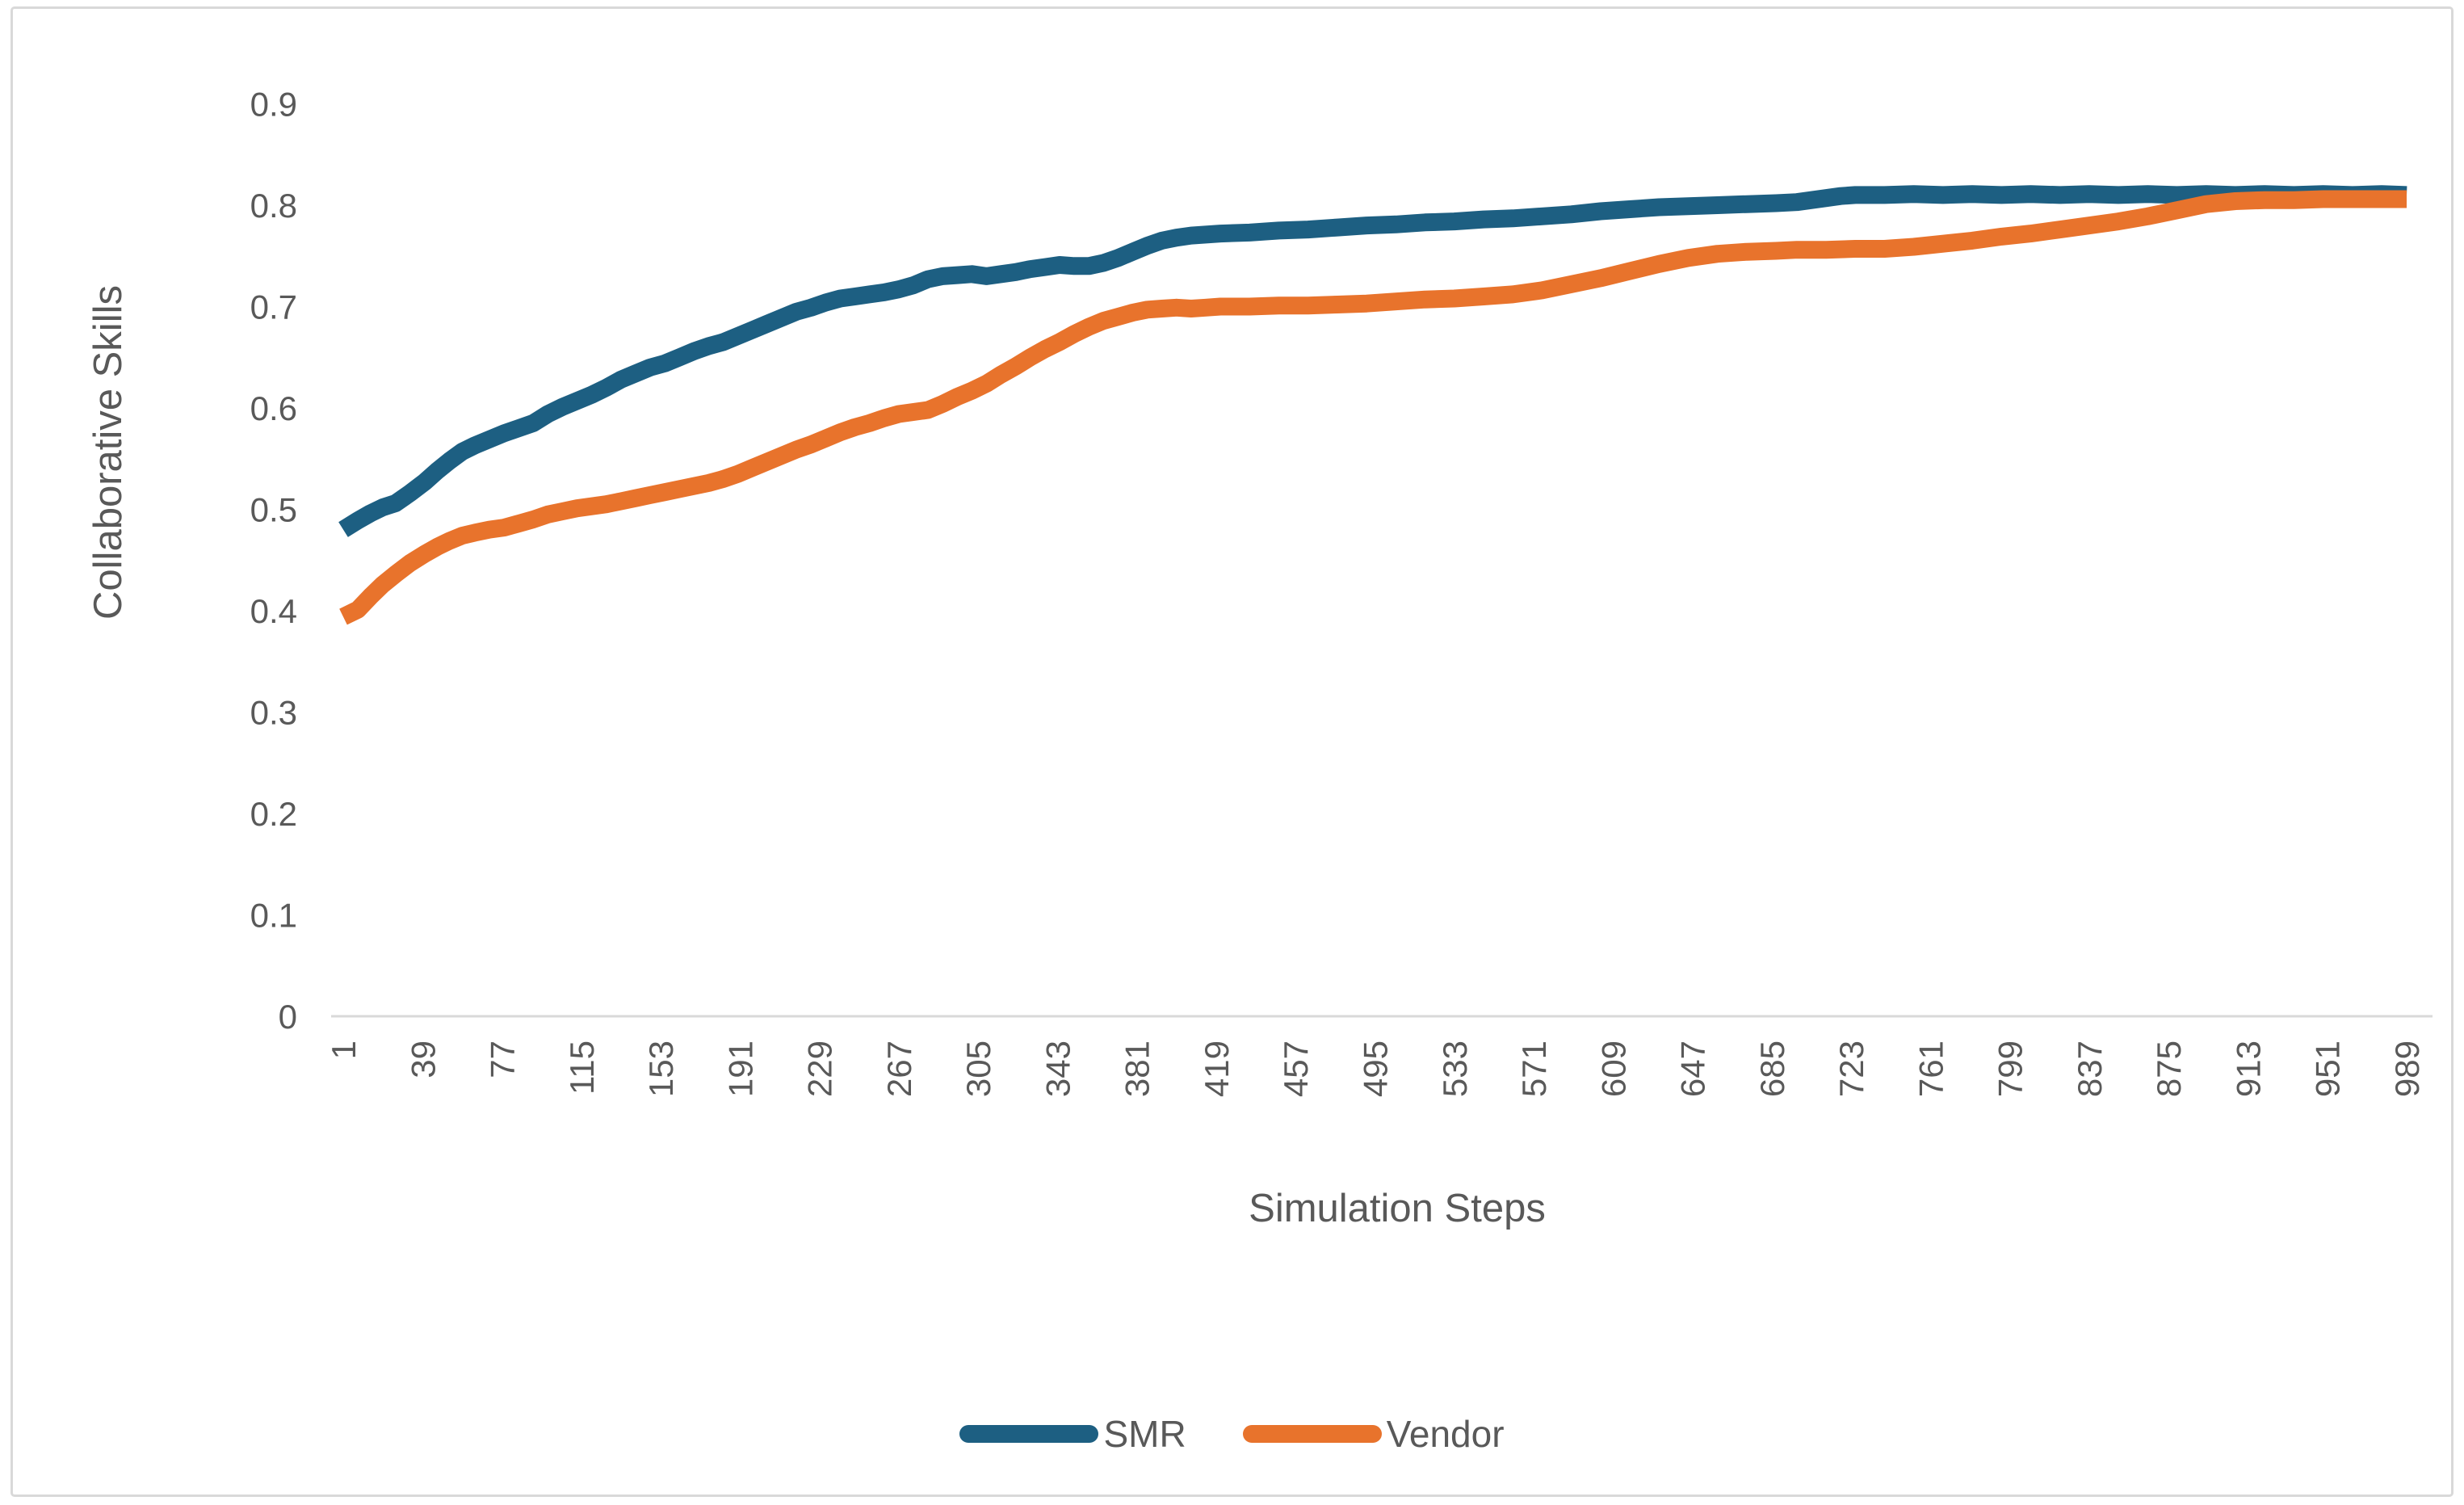 The height and width of the screenshot is (1505, 2464). I want to click on x-tick-label: 343, so click(1058, 1068).